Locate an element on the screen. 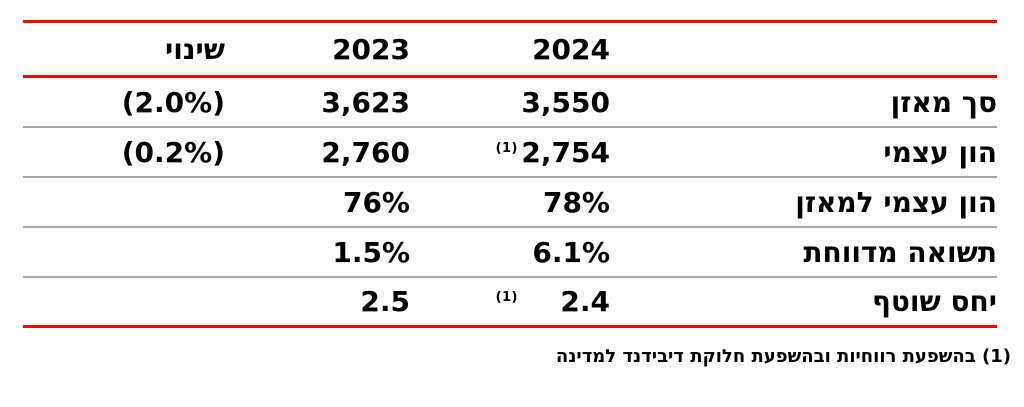 The width and height of the screenshot is (1024, 407). cell-2024: (1) 2,754 is located at coordinates (510, 152).